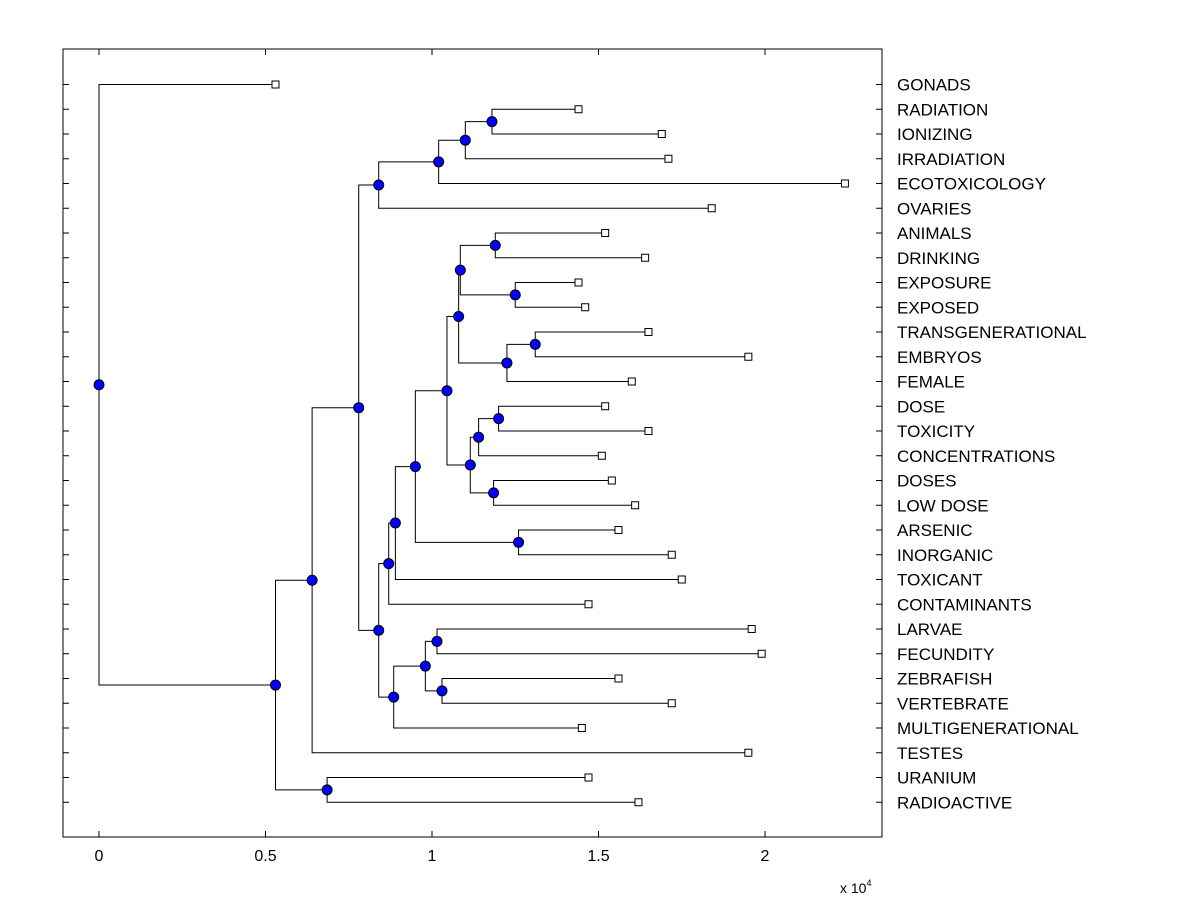  I want to click on node-marker-N, so click(470, 465).